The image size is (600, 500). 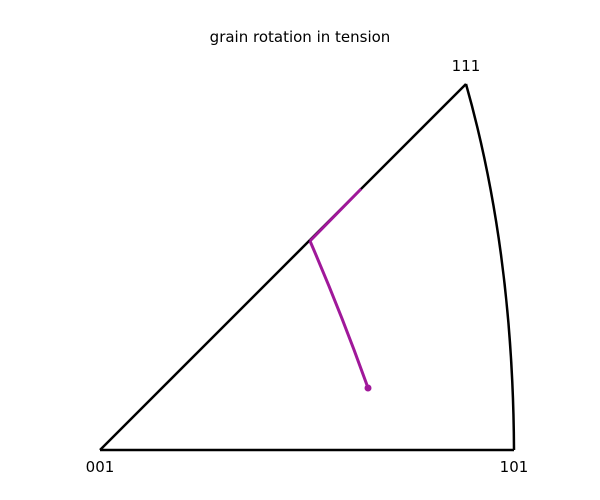 What do you see at coordinates (100, 467) in the screenshot?
I see `pole-label-001: 001` at bounding box center [100, 467].